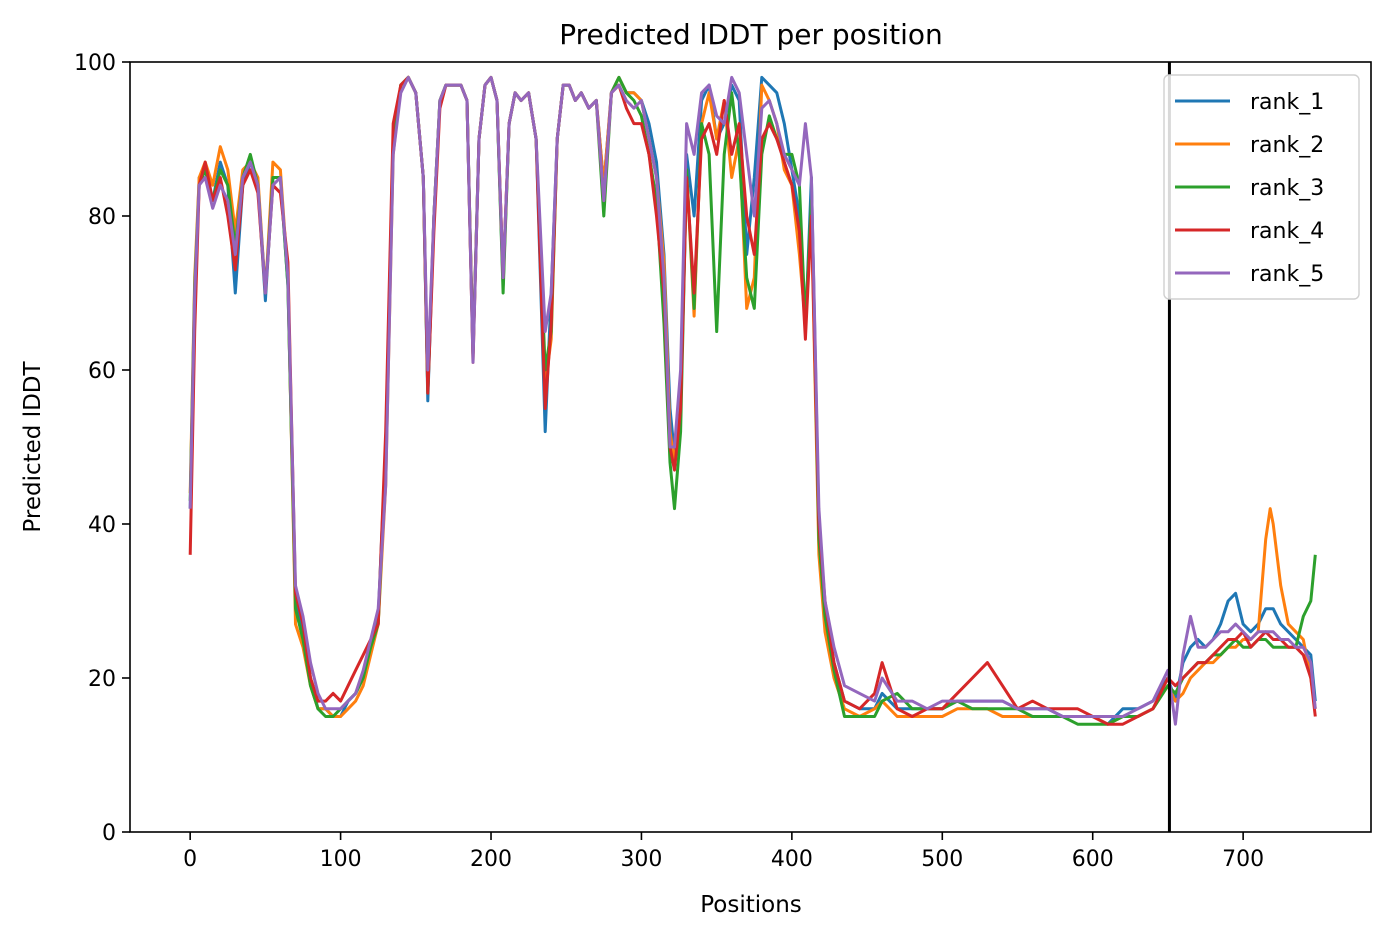 The width and height of the screenshot is (1391, 939). Describe the element at coordinates (792, 859) in the screenshot. I see `x-tick-label: 400` at that location.